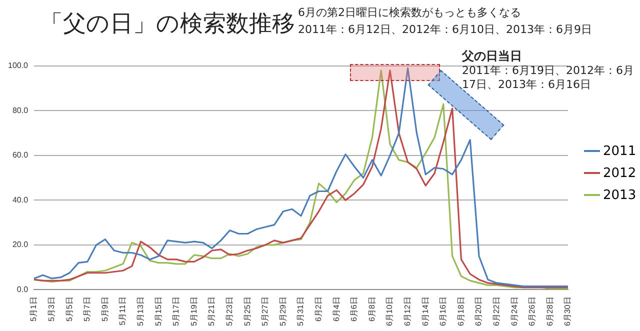  I want to click on x-tick-label: 5月7日, so click(87, 309).